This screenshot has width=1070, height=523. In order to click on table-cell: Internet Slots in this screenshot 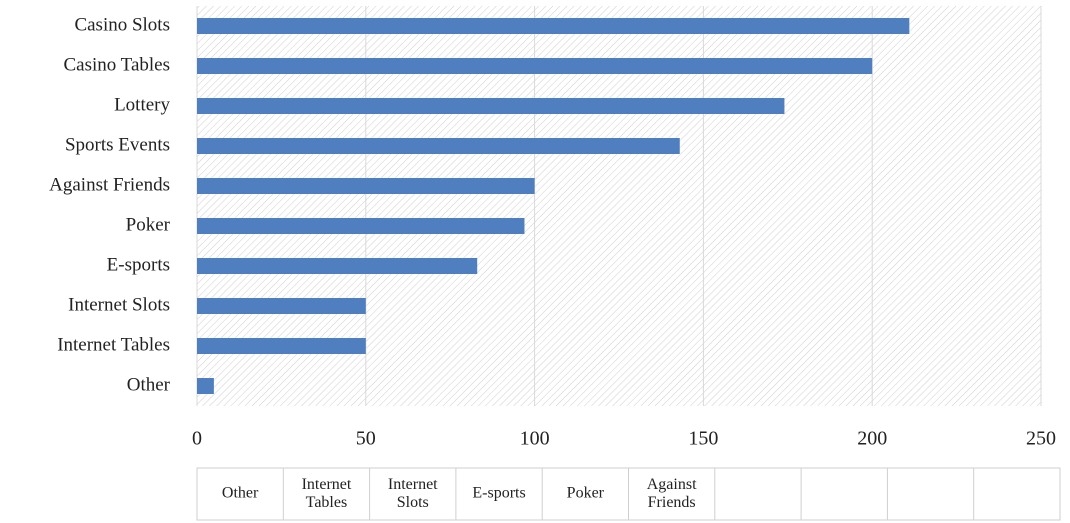, I will do `click(413, 493)`.